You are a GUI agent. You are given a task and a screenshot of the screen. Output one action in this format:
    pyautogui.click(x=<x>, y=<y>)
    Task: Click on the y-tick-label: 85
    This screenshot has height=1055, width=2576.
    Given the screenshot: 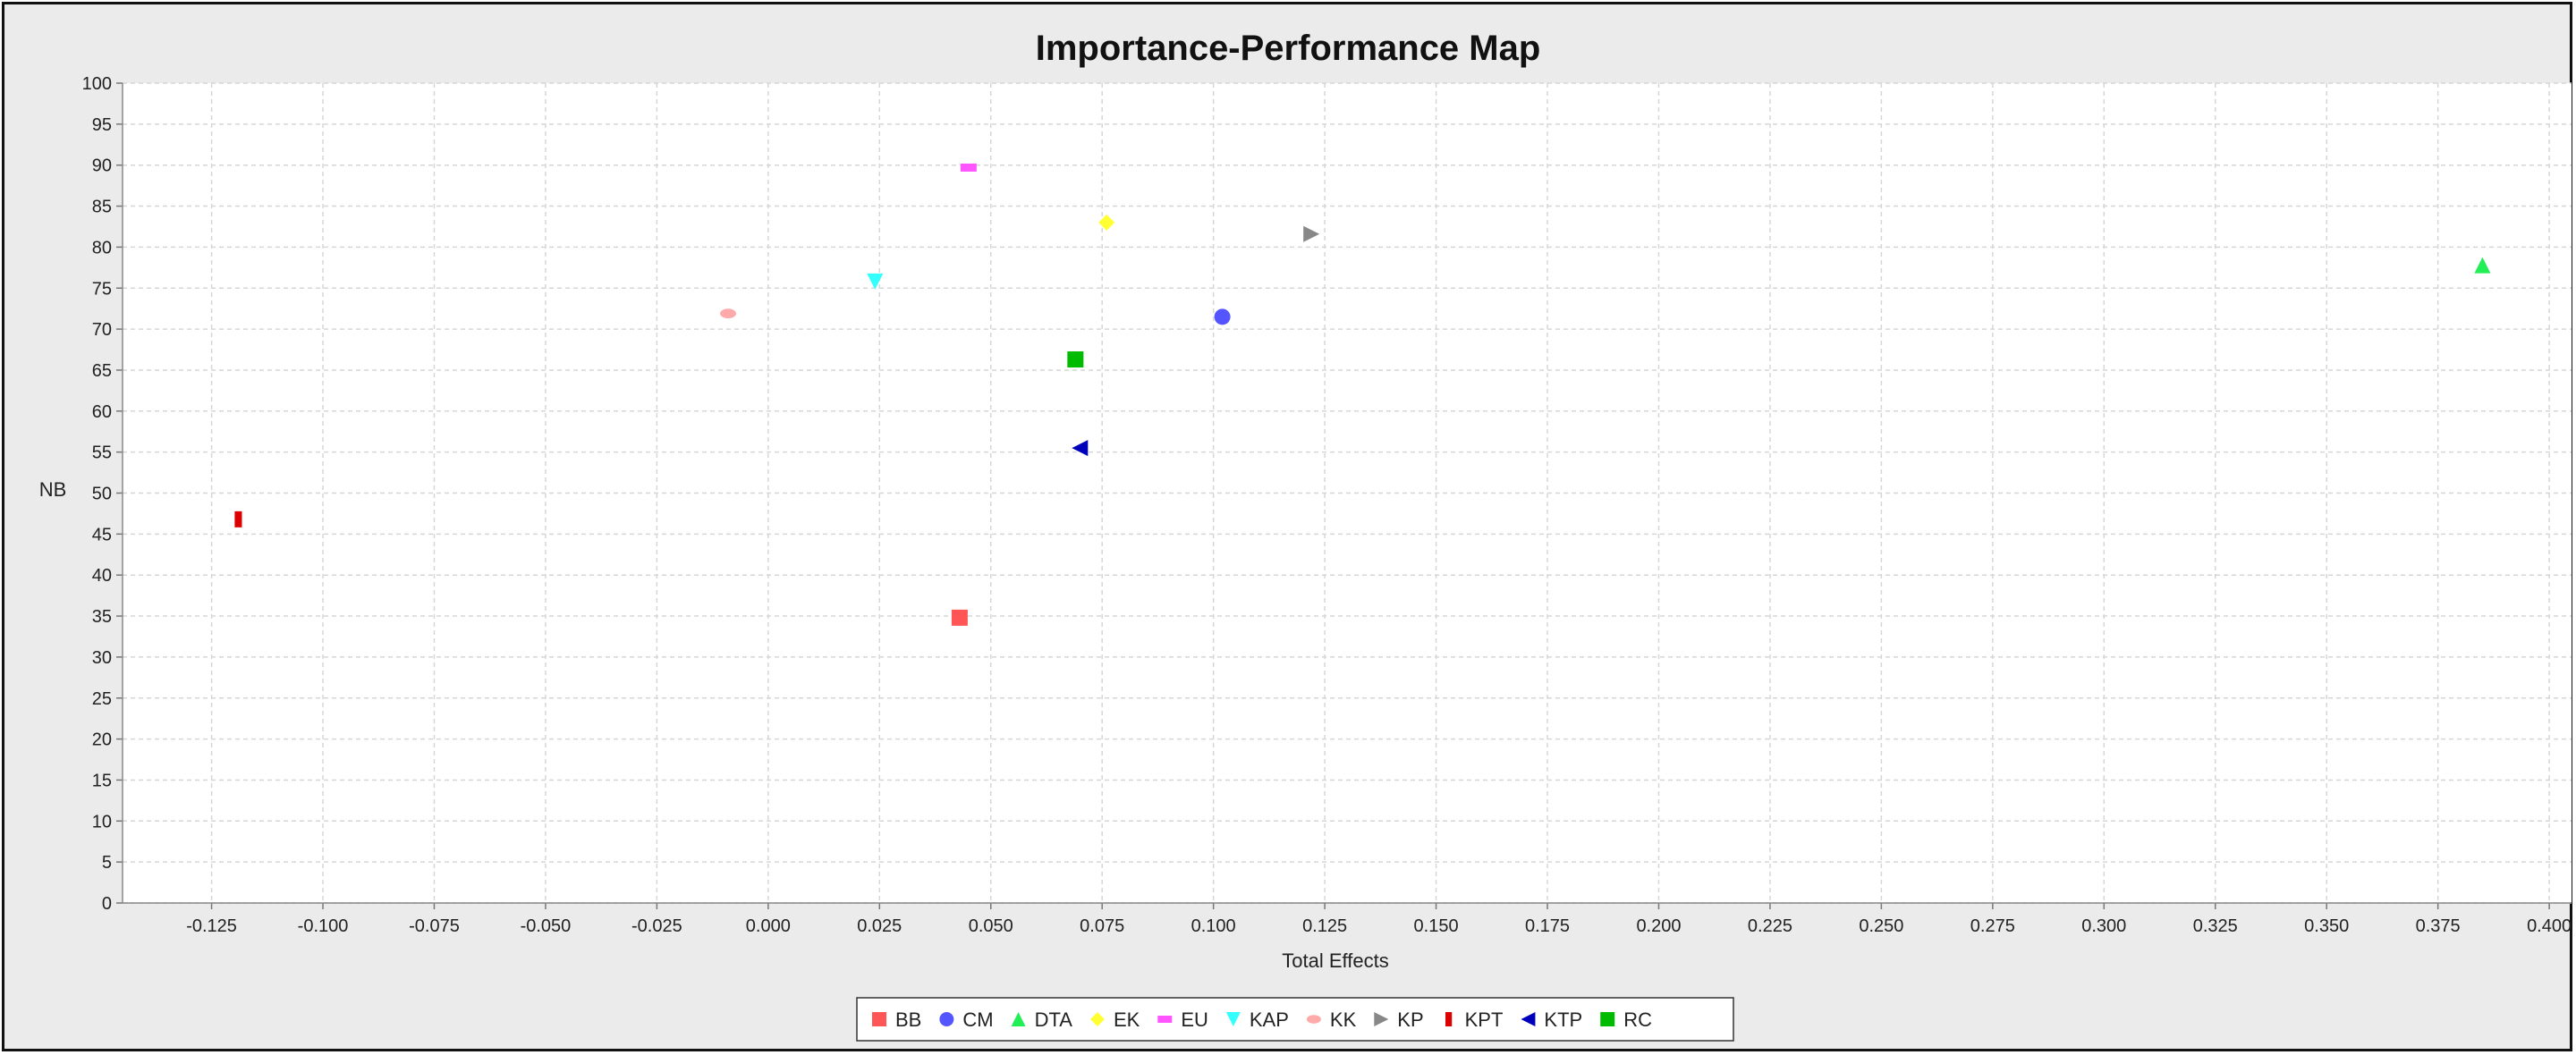 What is the action you would take?
    pyautogui.click(x=102, y=207)
    